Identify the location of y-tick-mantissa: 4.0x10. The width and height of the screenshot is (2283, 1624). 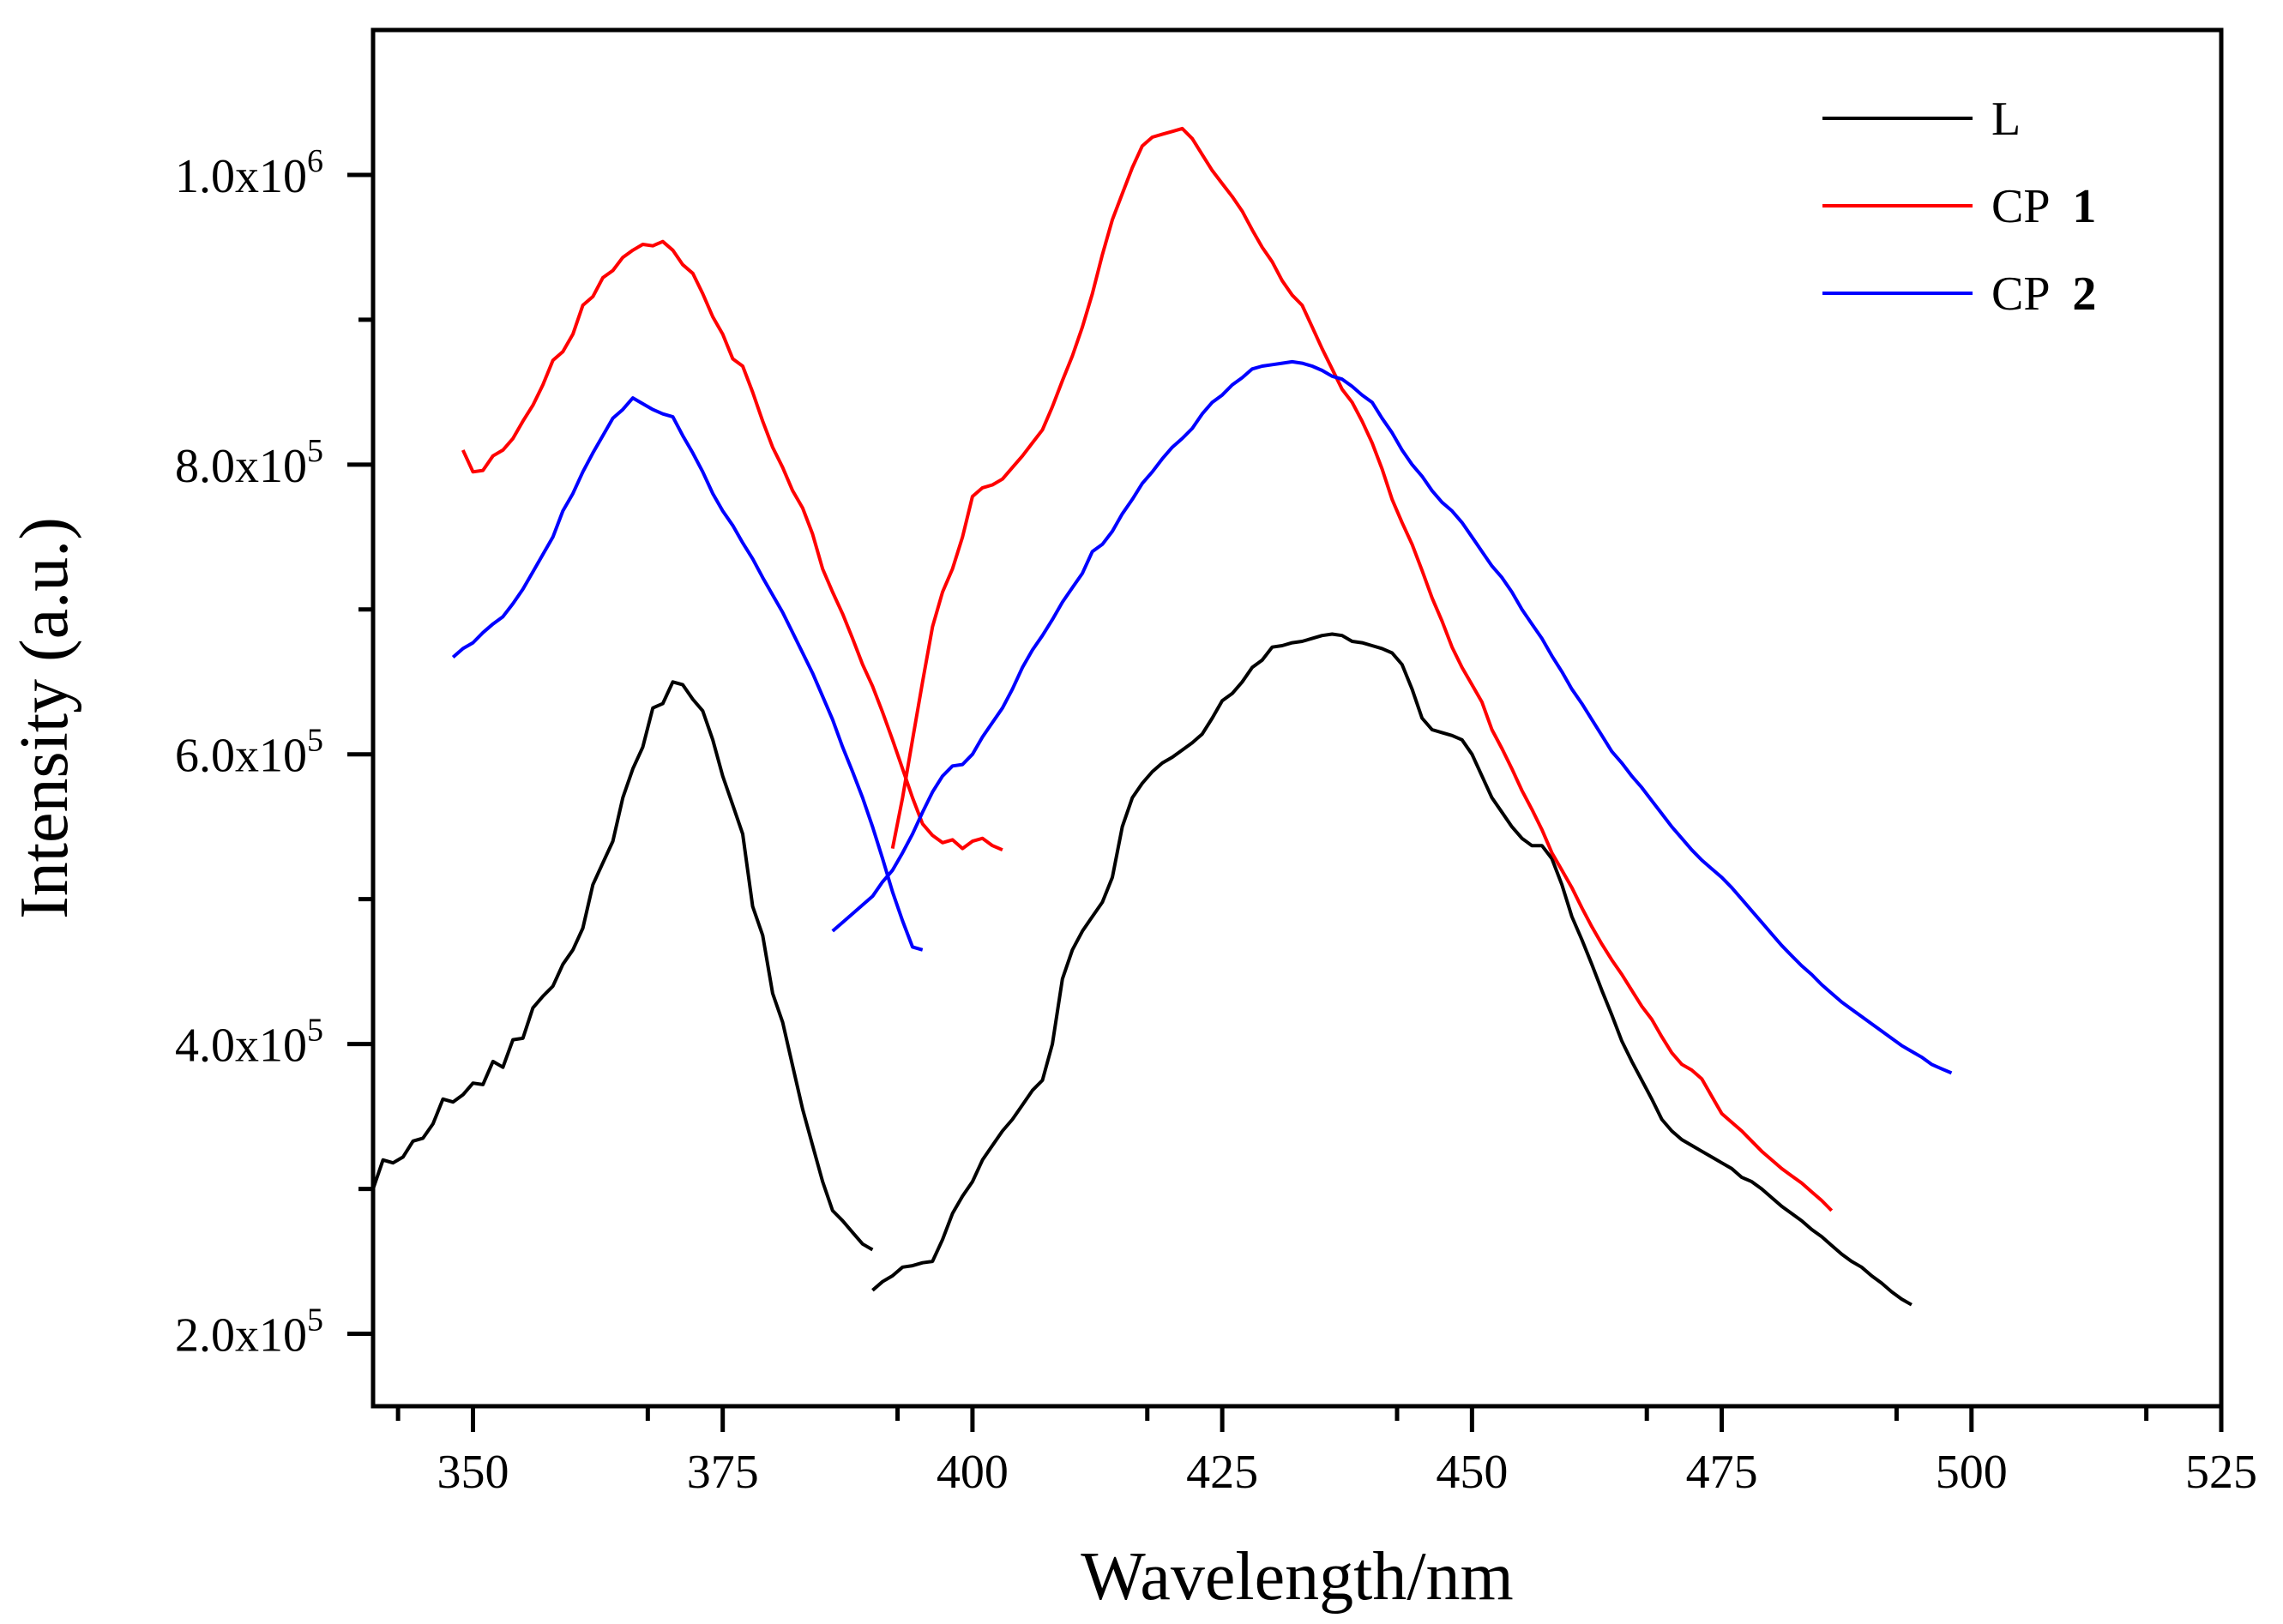
(241, 1046).